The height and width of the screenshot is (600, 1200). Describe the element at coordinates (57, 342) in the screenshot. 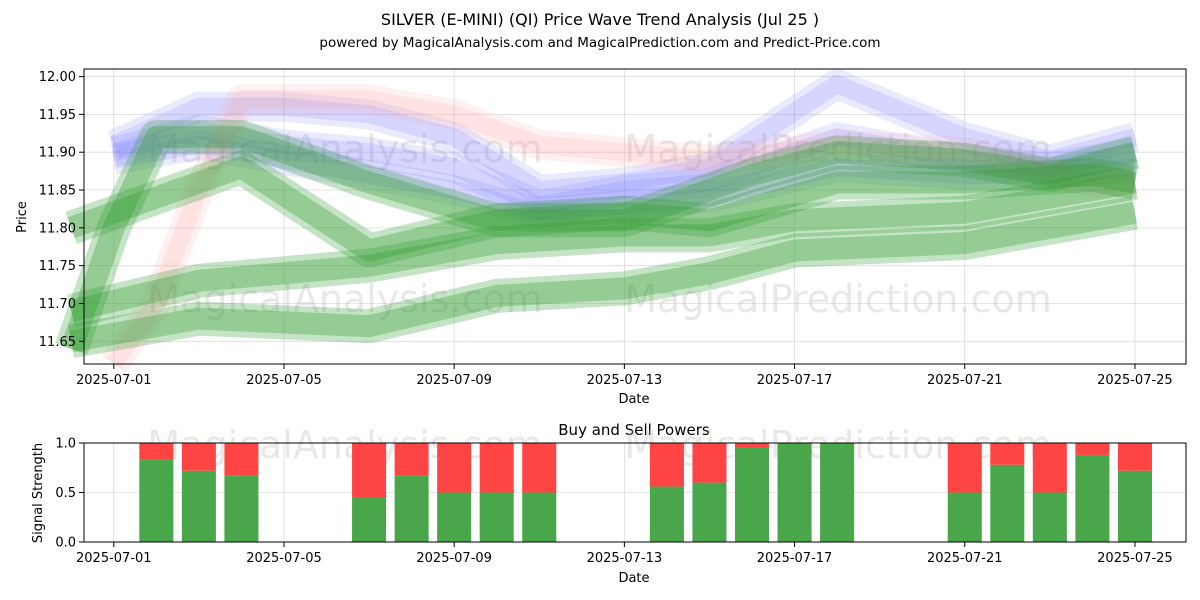

I see `price-y-tick-label: 11.65` at that location.